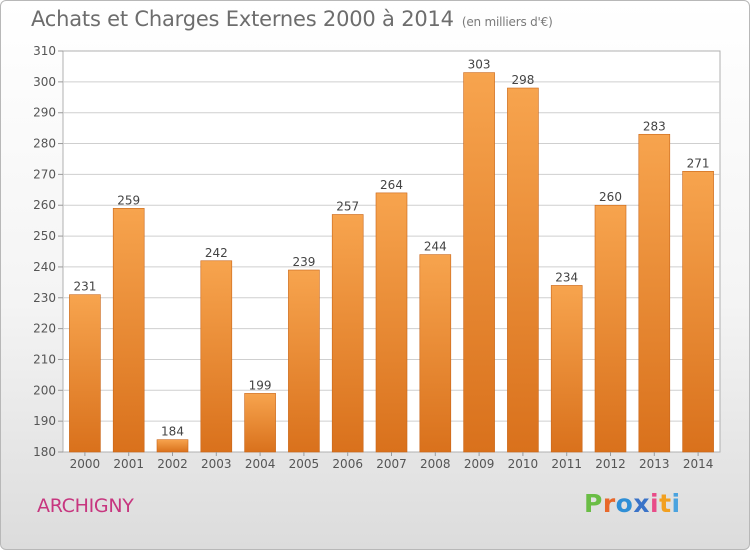  I want to click on bar-2012, so click(610, 328).